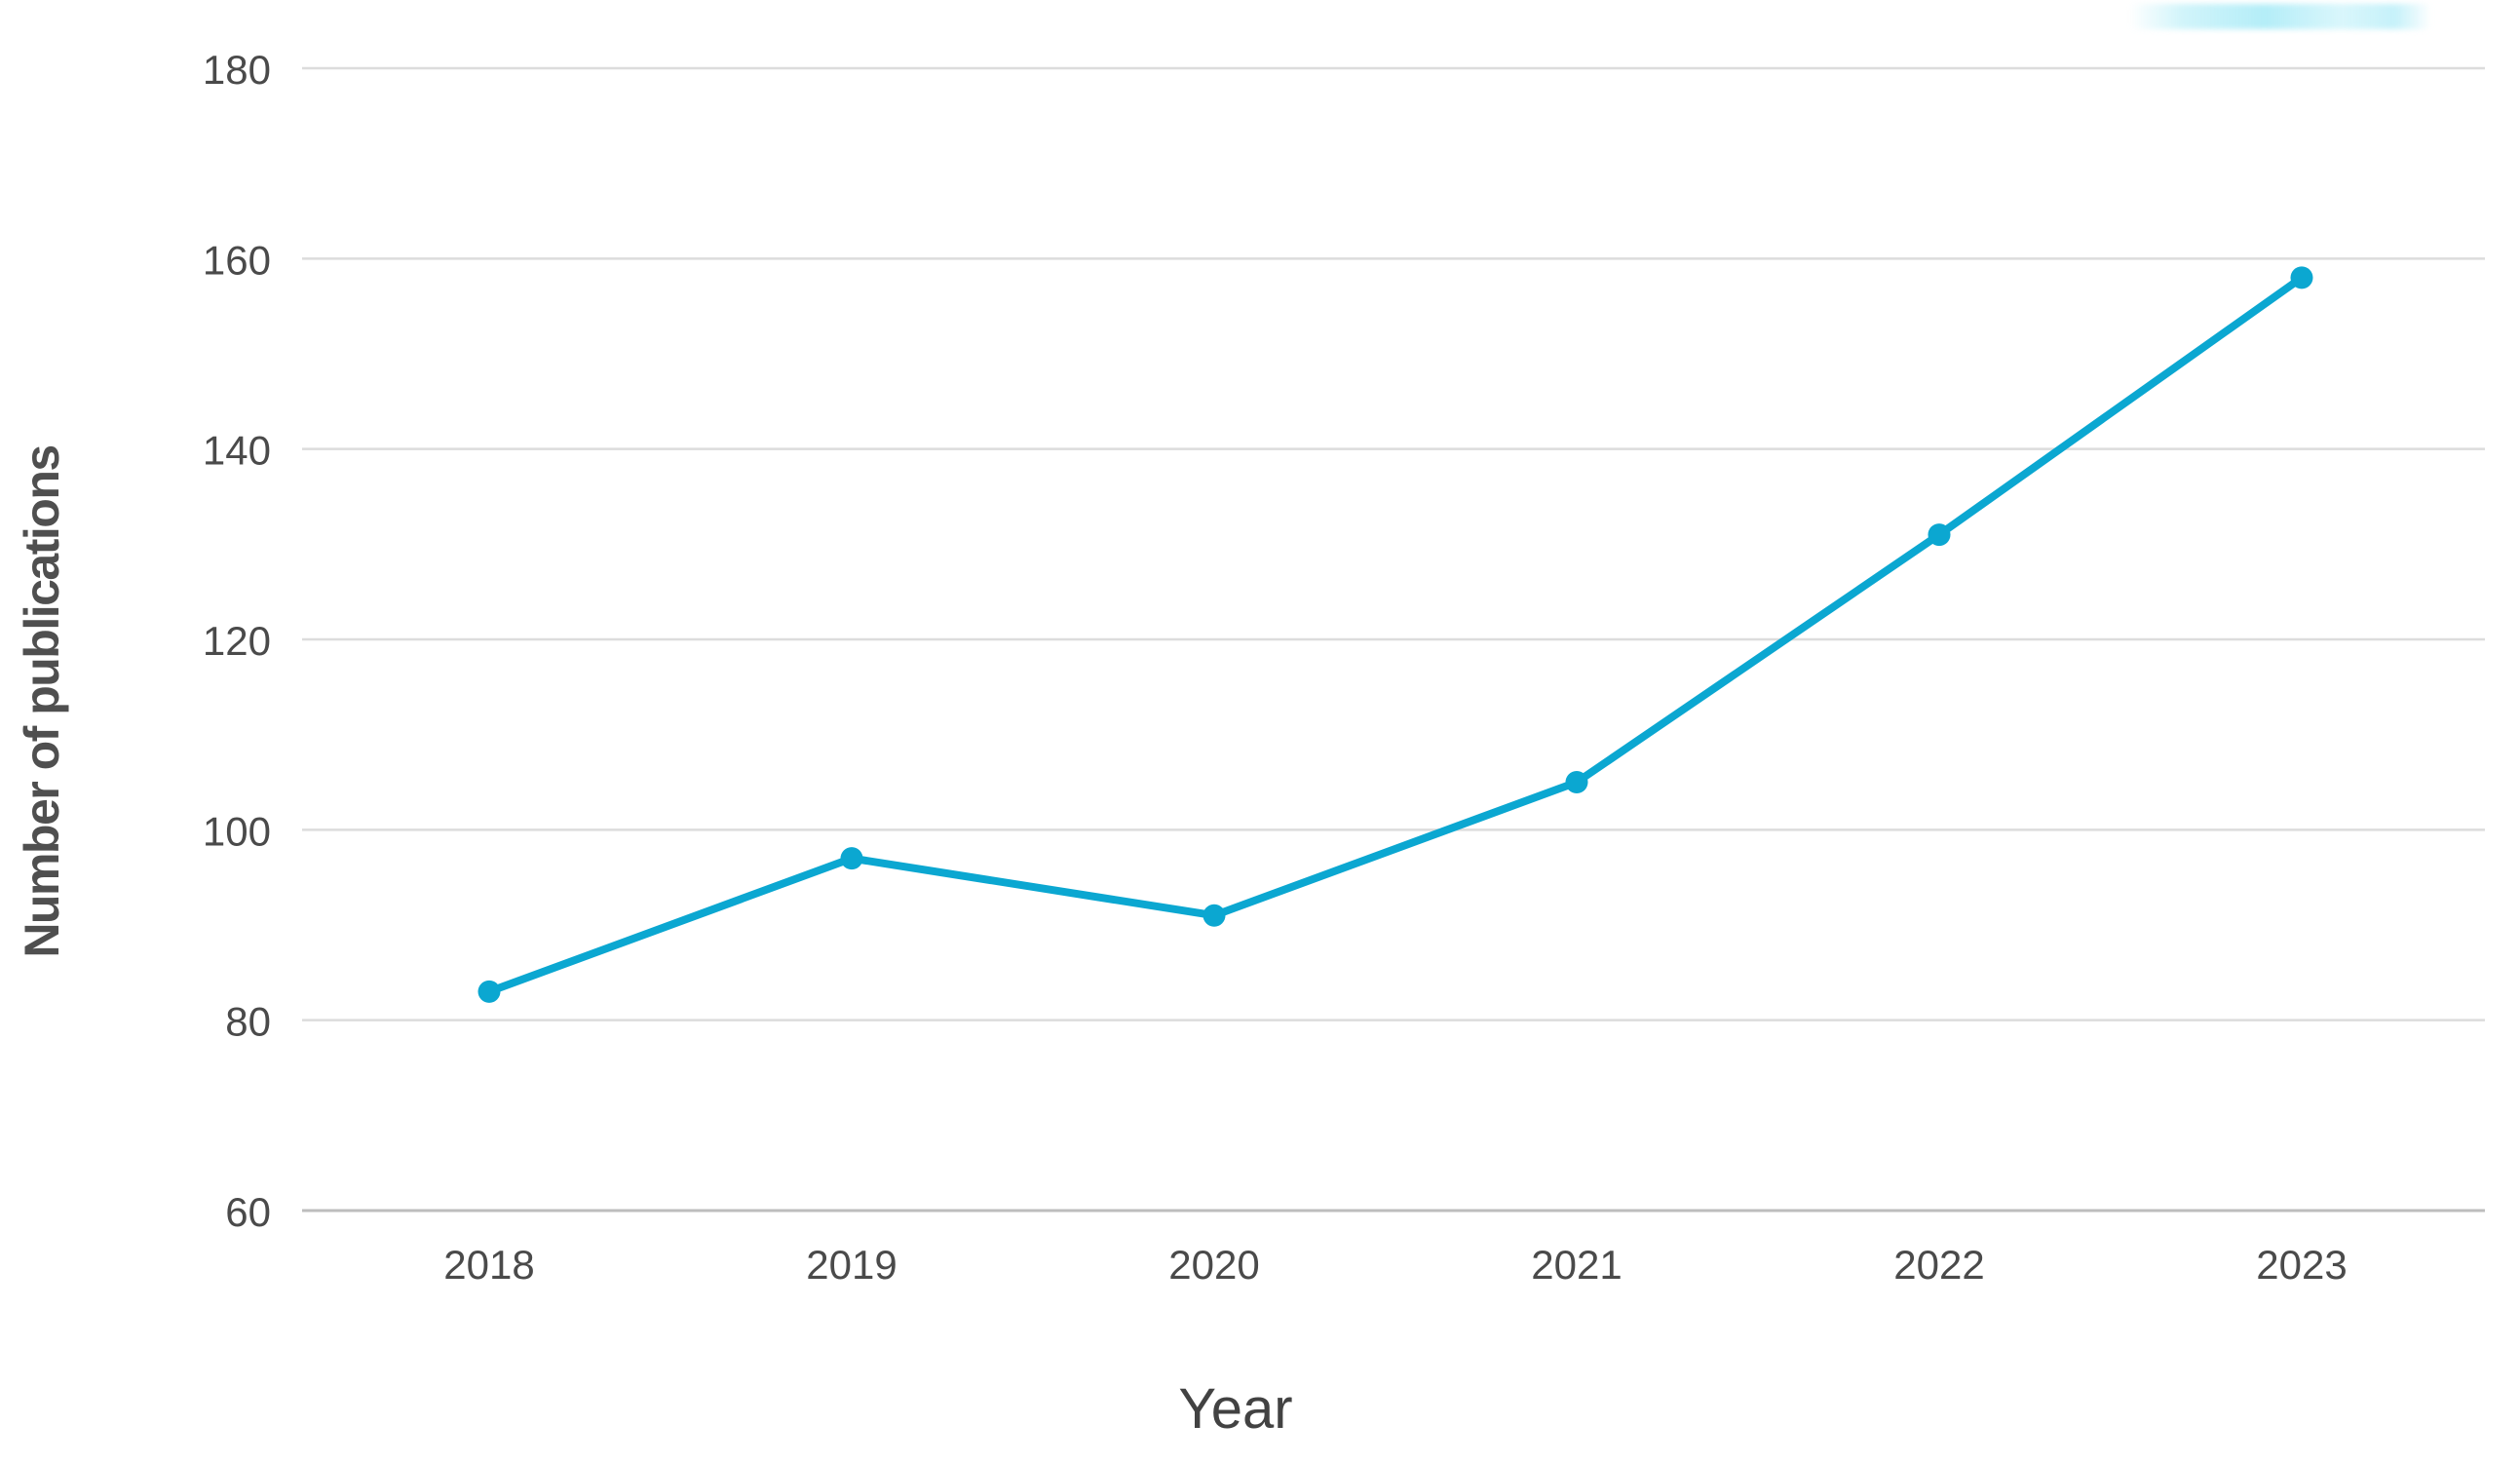 Image resolution: width=2520 pixels, height=1463 pixels. I want to click on y-tick-label: 140, so click(237, 451).